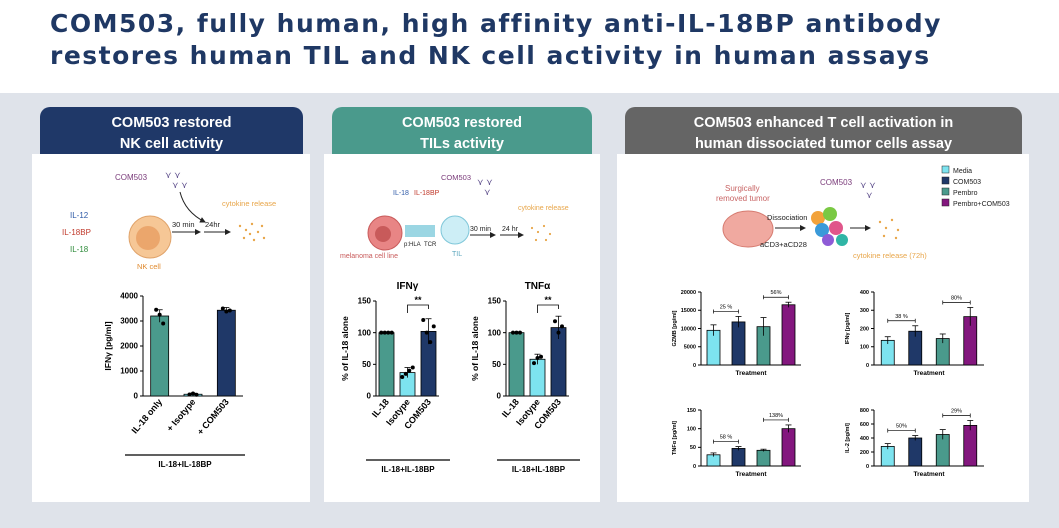 Image resolution: width=1059 pixels, height=528 pixels. I want to click on nk-cell-label: NK cell, so click(149, 266).